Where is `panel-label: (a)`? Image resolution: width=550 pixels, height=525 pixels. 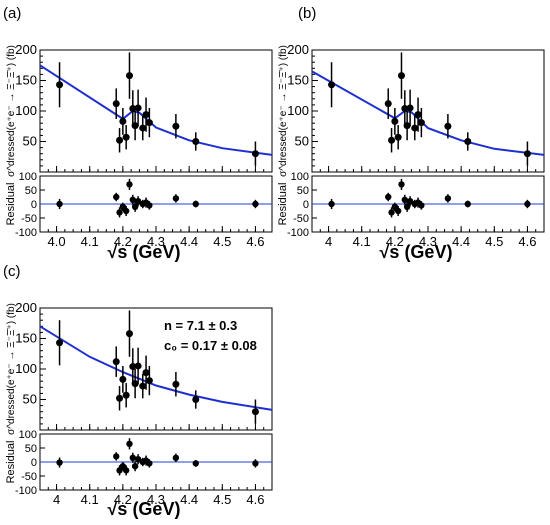 panel-label: (a) is located at coordinates (12, 13).